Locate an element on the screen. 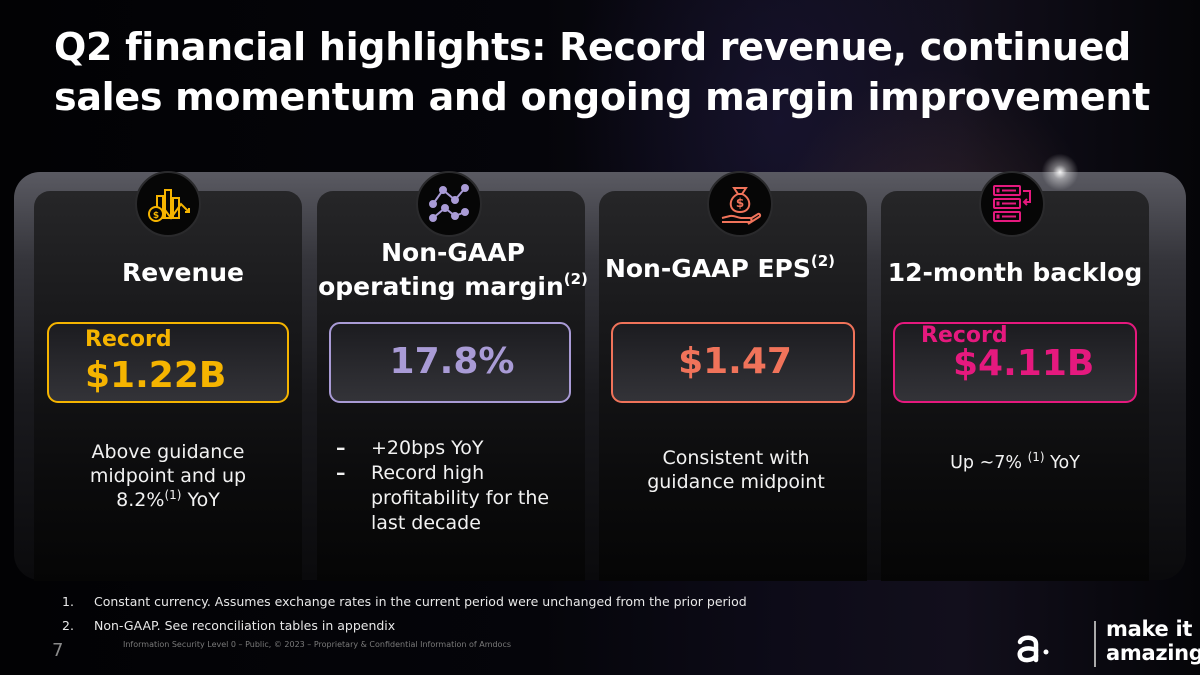 The width and height of the screenshot is (1200, 675). metric-box-backlog: Record $4.11B is located at coordinates (1015, 362).